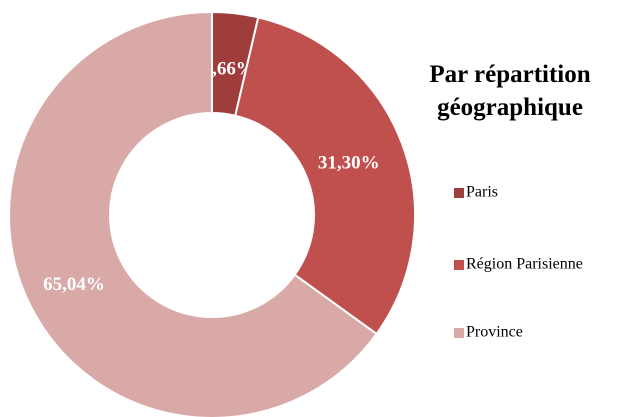  What do you see at coordinates (482, 192) in the screenshot?
I see `legend-label: Paris` at bounding box center [482, 192].